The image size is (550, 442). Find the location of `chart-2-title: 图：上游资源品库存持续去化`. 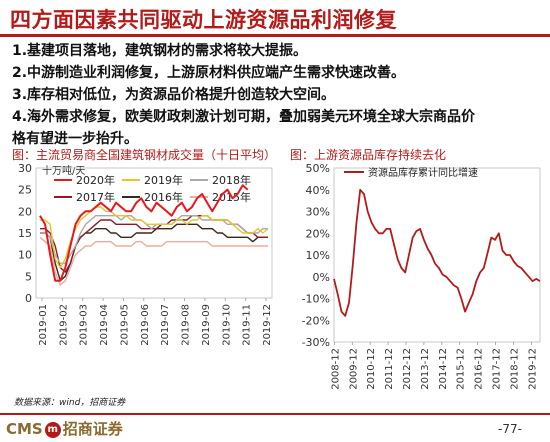

chart-2-title: 图：上游资源品库存持续去化 is located at coordinates (368, 155).